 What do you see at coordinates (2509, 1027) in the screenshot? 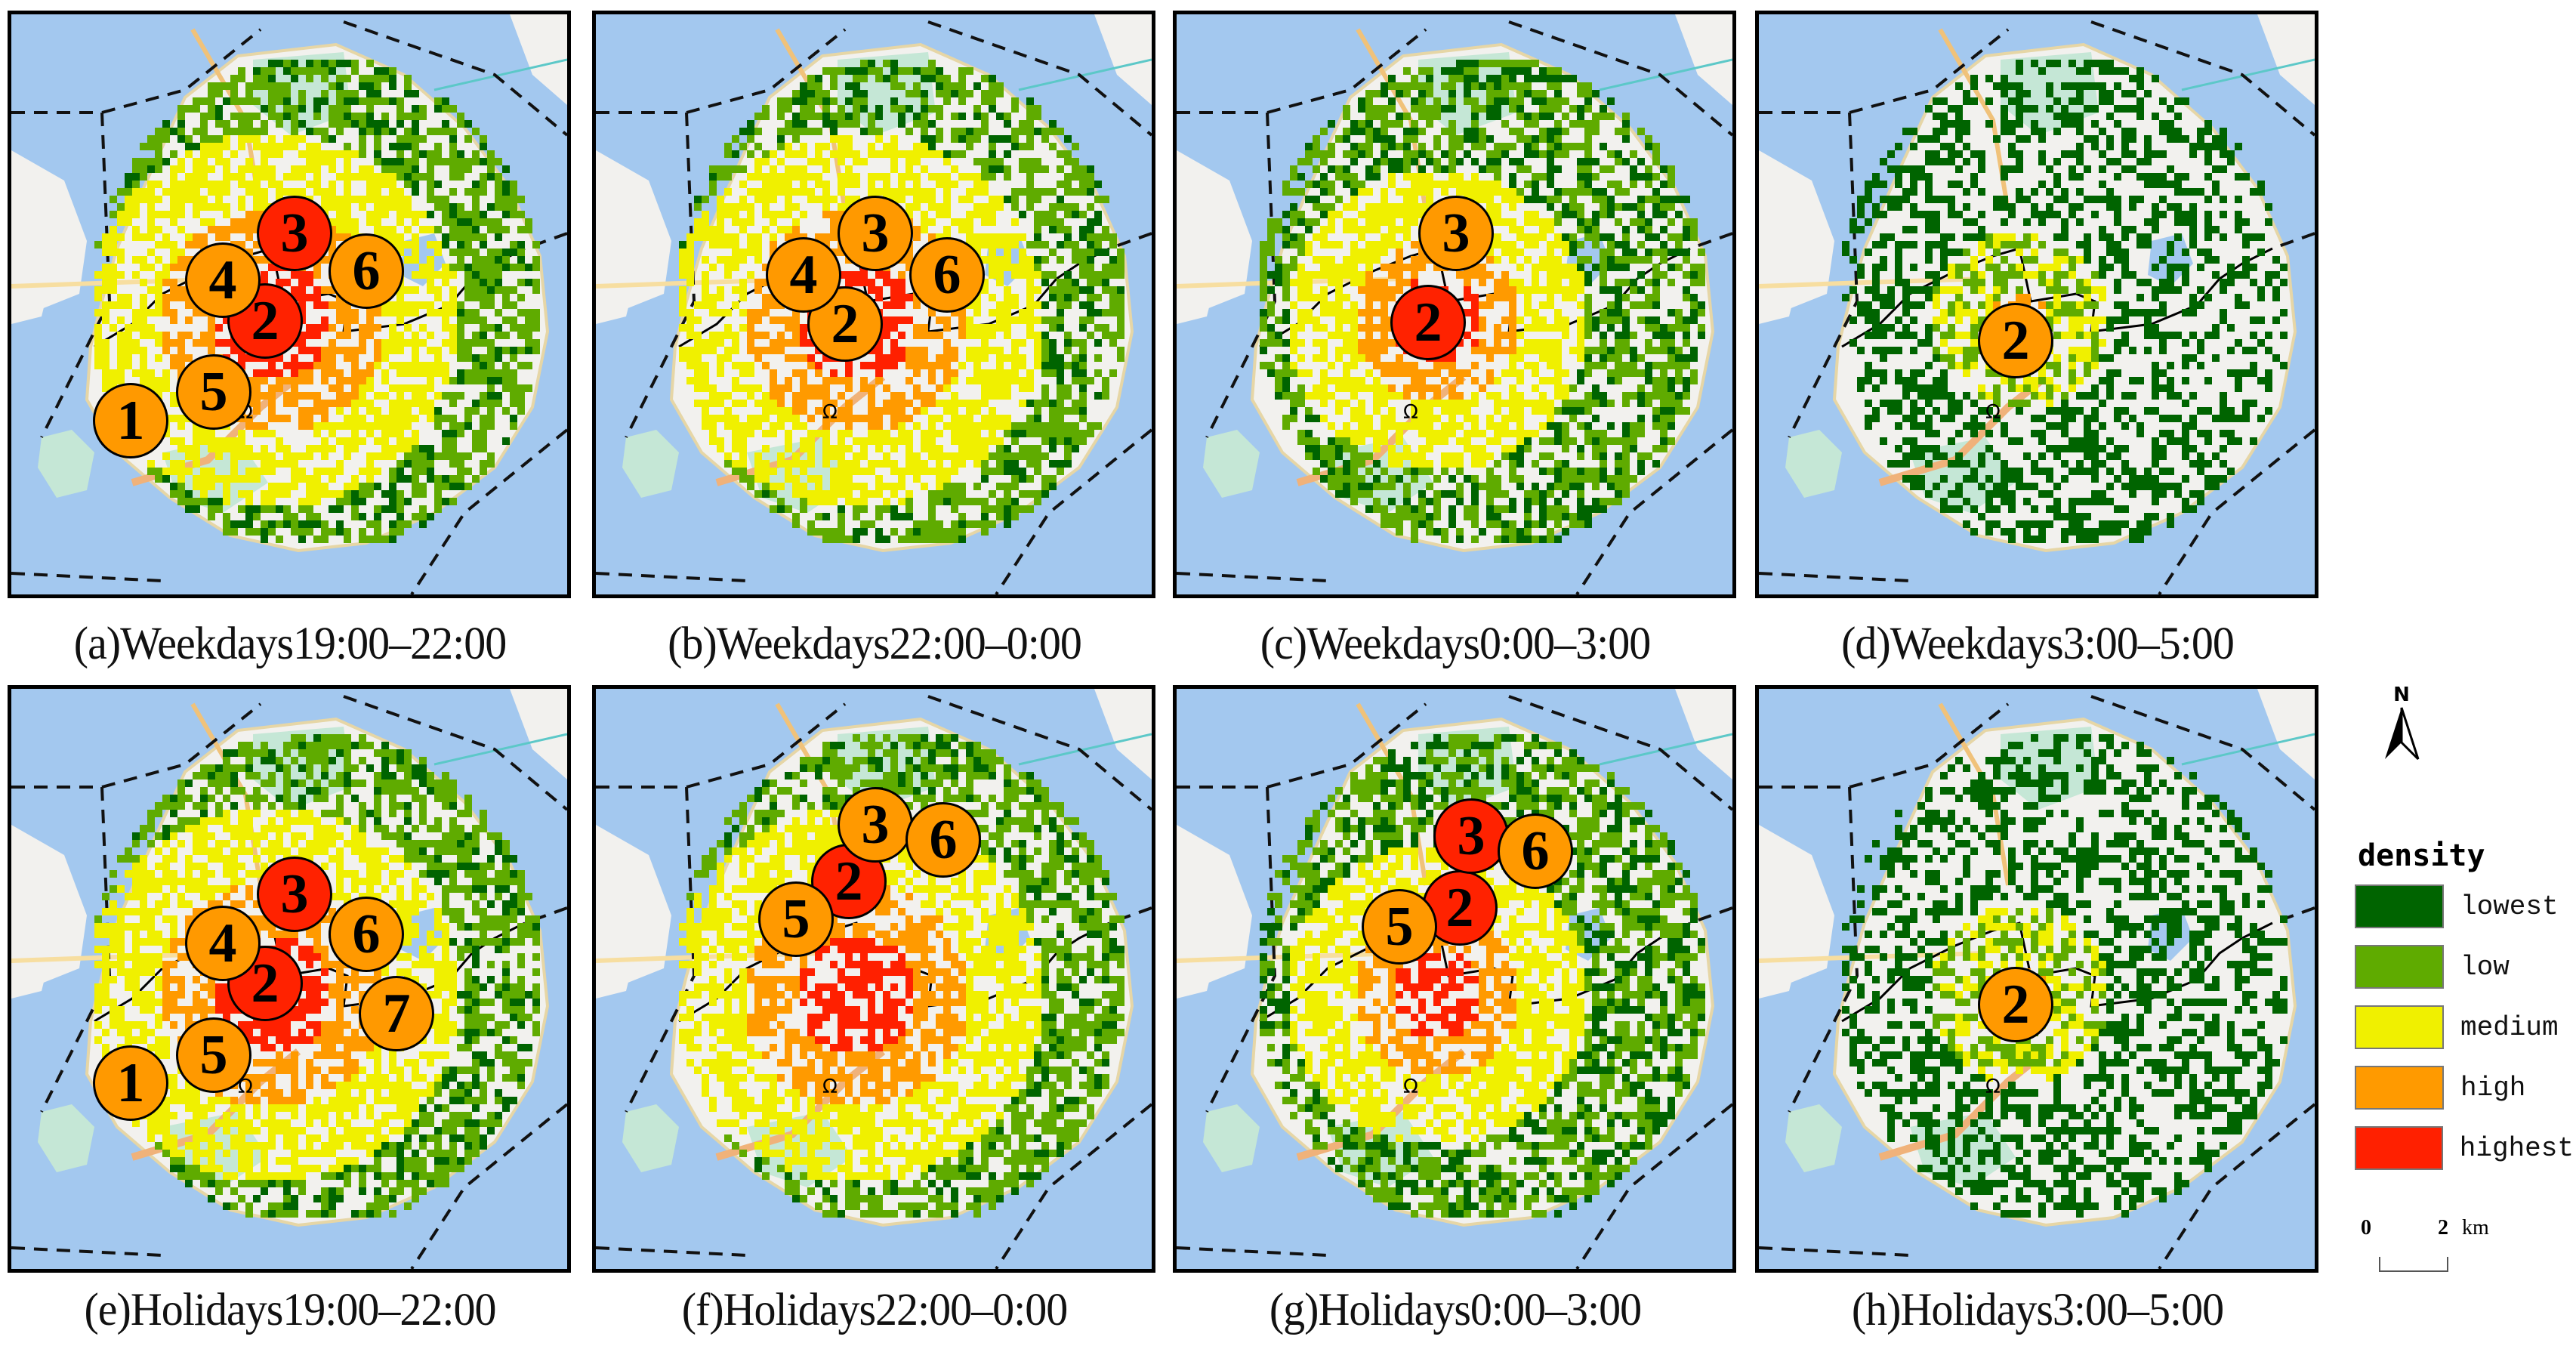
I see `legend-label-medium: medium` at bounding box center [2509, 1027].